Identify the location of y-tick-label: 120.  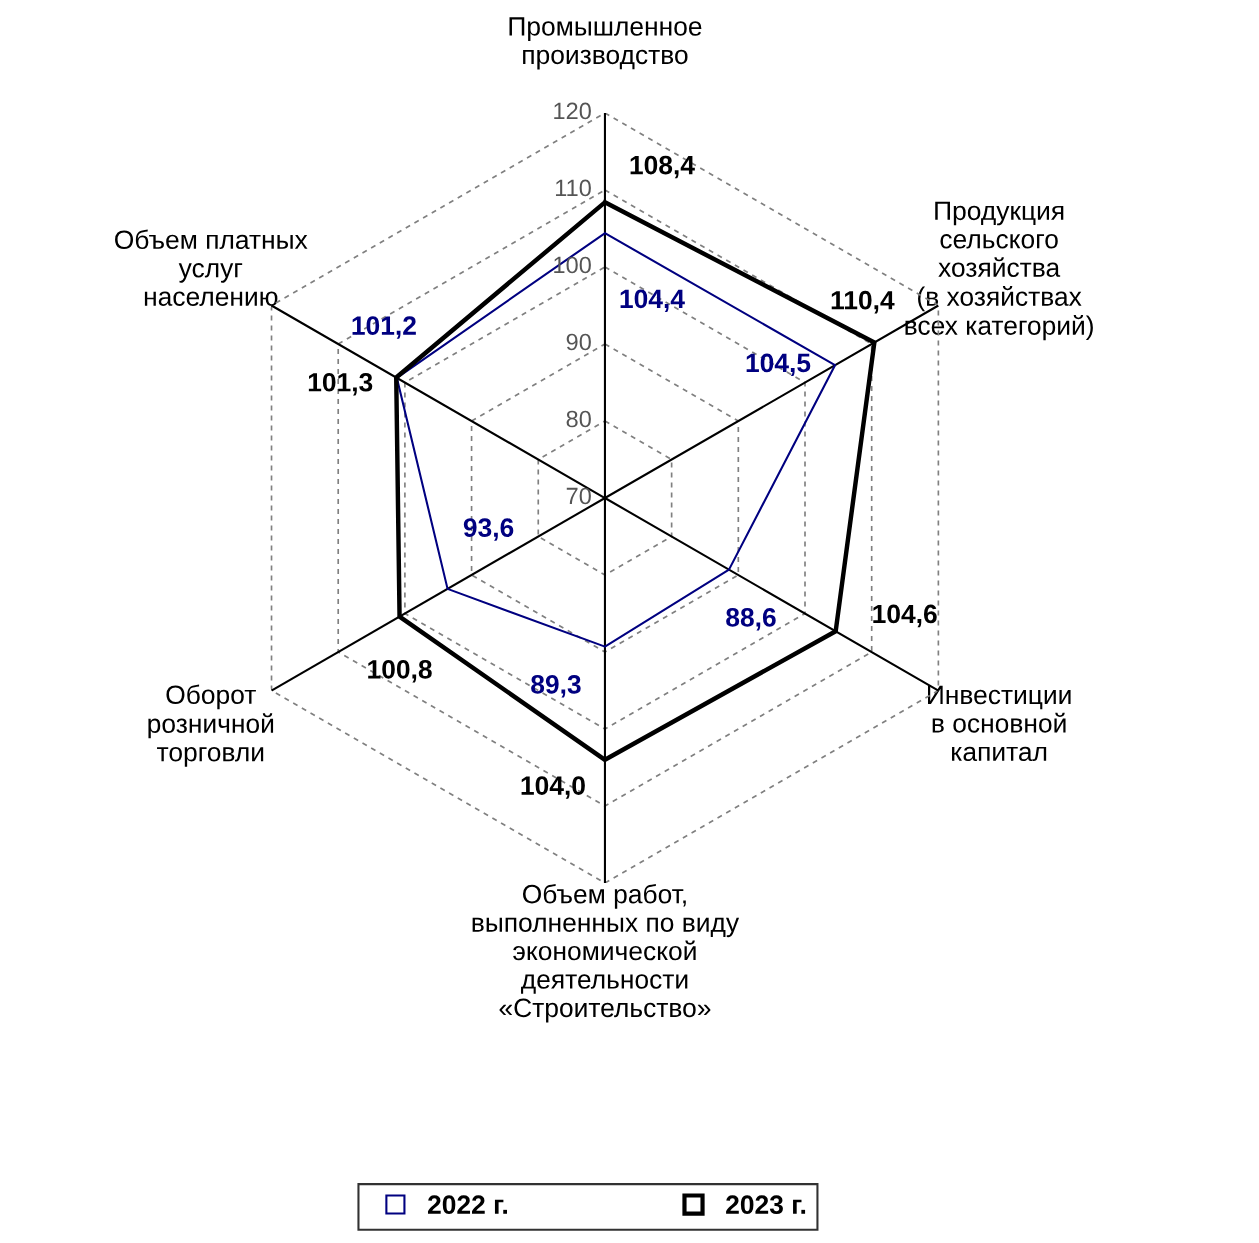
(572, 111).